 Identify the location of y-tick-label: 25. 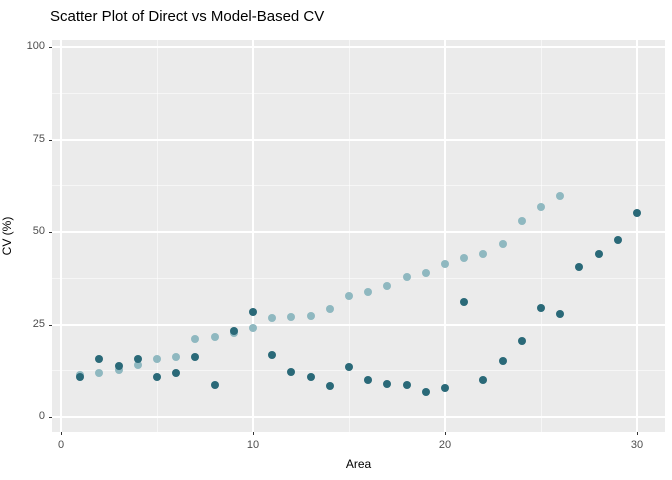
(38, 323).